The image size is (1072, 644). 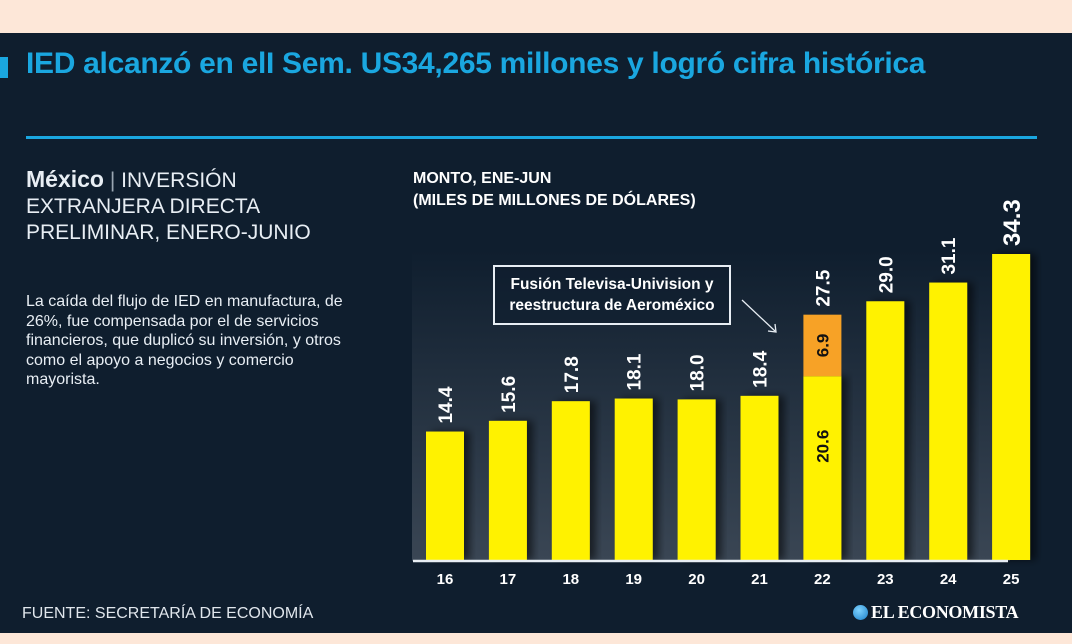 I want to click on chart-units: (MILES DE MILLONES DE DÓLARES), so click(x=554, y=200).